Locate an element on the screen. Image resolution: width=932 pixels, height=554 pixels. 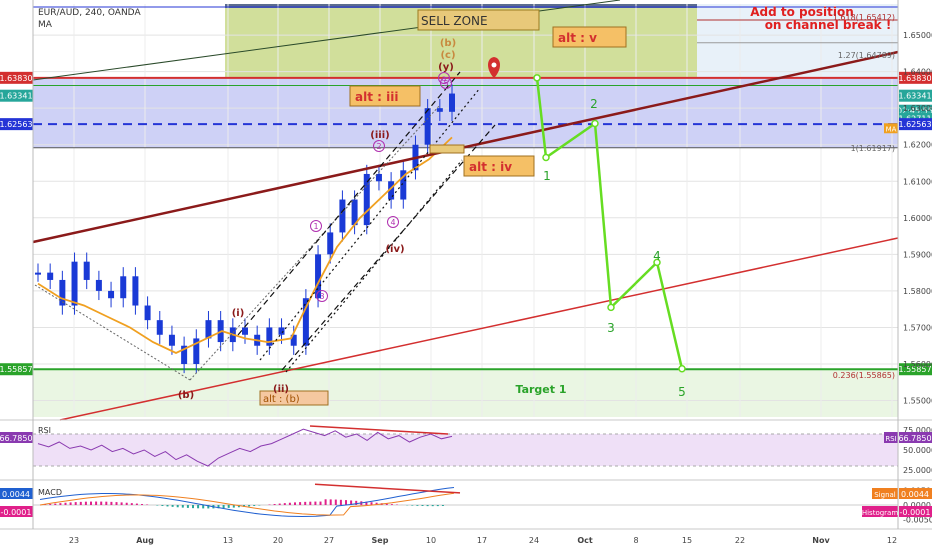
sell-zone-label-box is located at coordinates (478, 20).